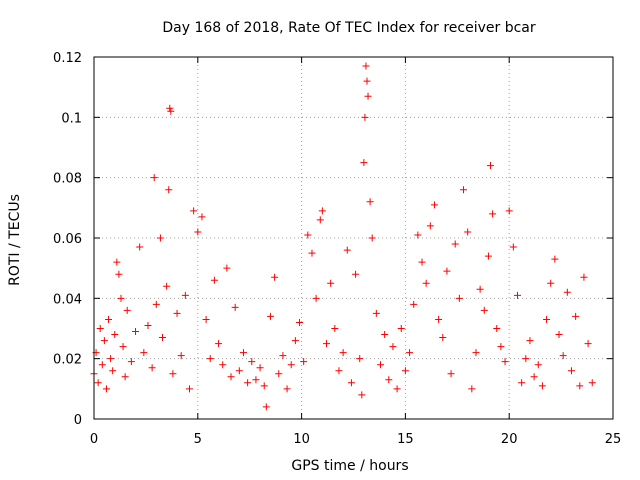 The width and height of the screenshot is (640, 480). I want to click on y-axis-label: ROTI / TECUs, so click(15, 240).